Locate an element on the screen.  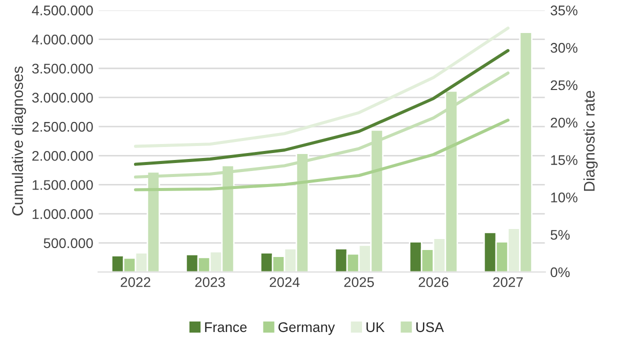
y-tick-label: 4.500.000 is located at coordinates (62, 11).